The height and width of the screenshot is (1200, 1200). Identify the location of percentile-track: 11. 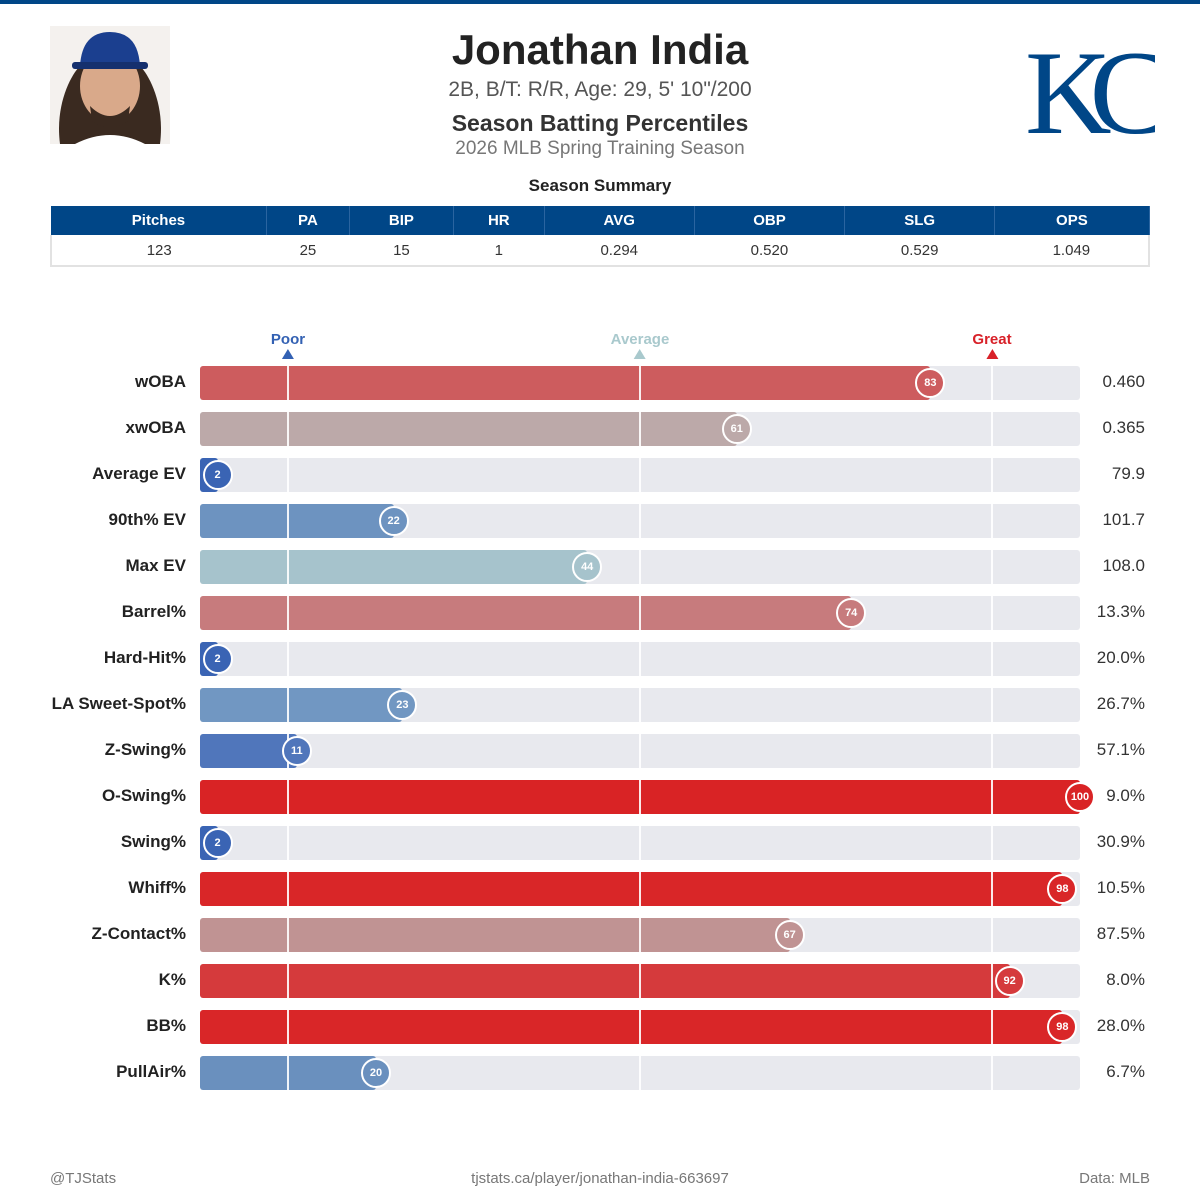
(640, 751).